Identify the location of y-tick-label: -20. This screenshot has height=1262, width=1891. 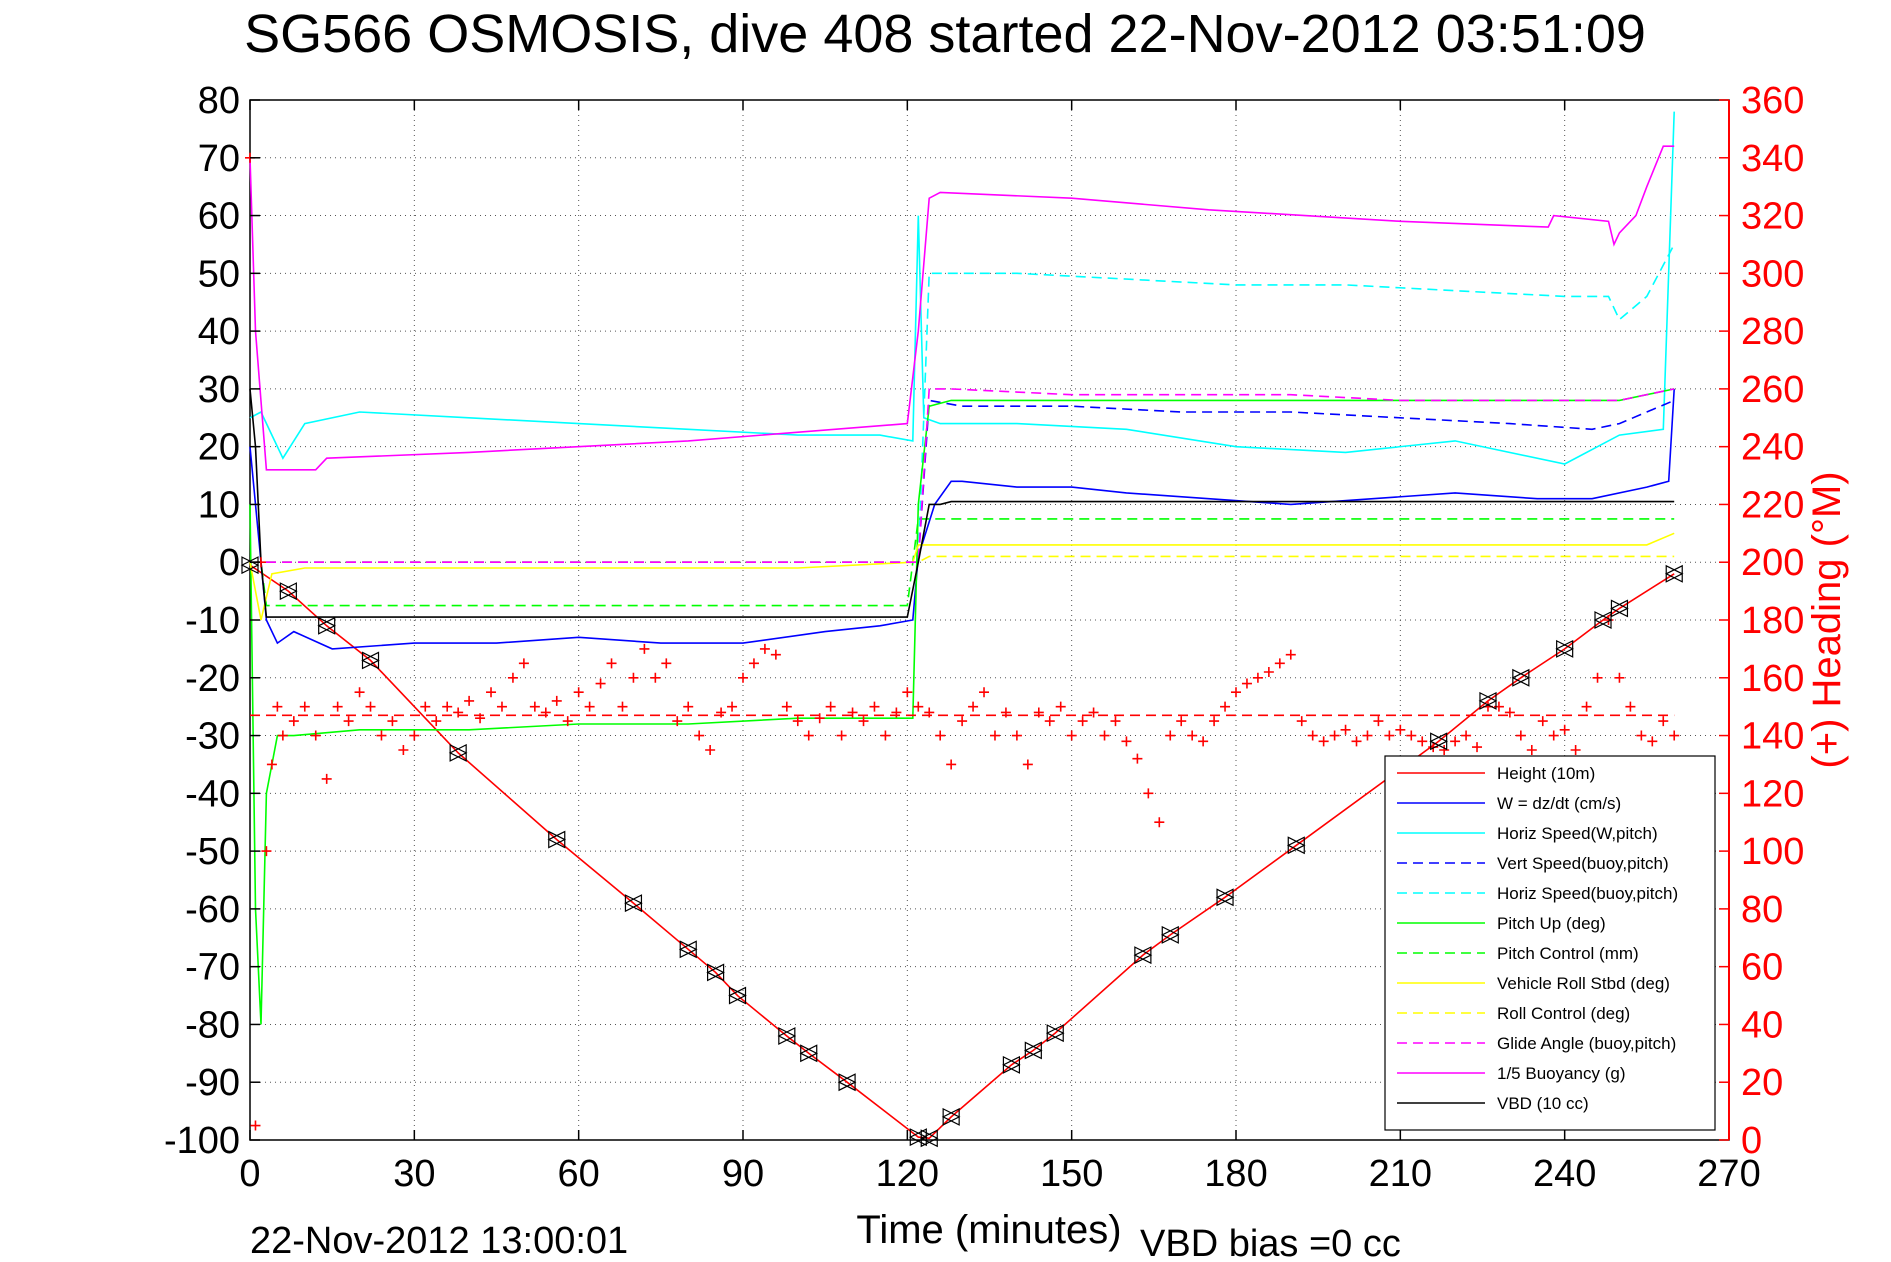
(212, 679).